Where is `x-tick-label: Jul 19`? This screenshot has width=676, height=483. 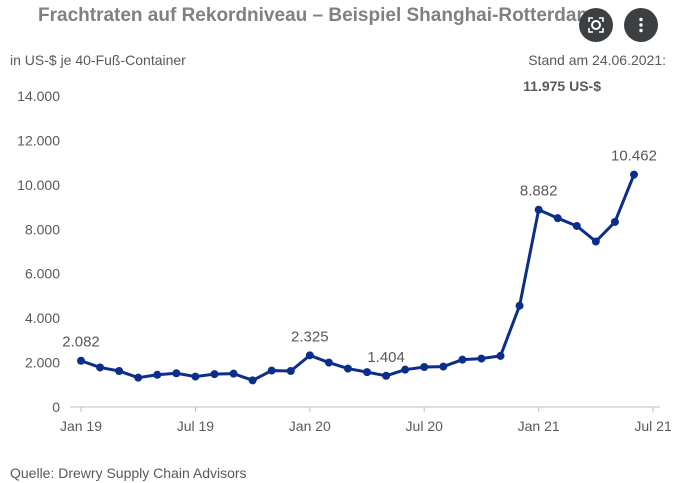 x-tick-label: Jul 19 is located at coordinates (196, 426).